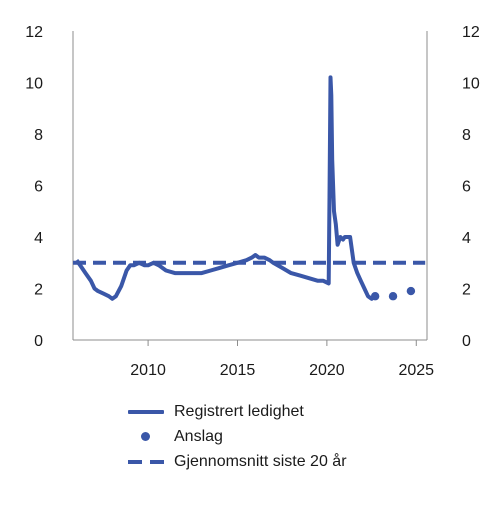 This screenshot has height=506, width=500. What do you see at coordinates (260, 461) in the screenshot?
I see `legend-label: Gjennomsnitt siste 20 år` at bounding box center [260, 461].